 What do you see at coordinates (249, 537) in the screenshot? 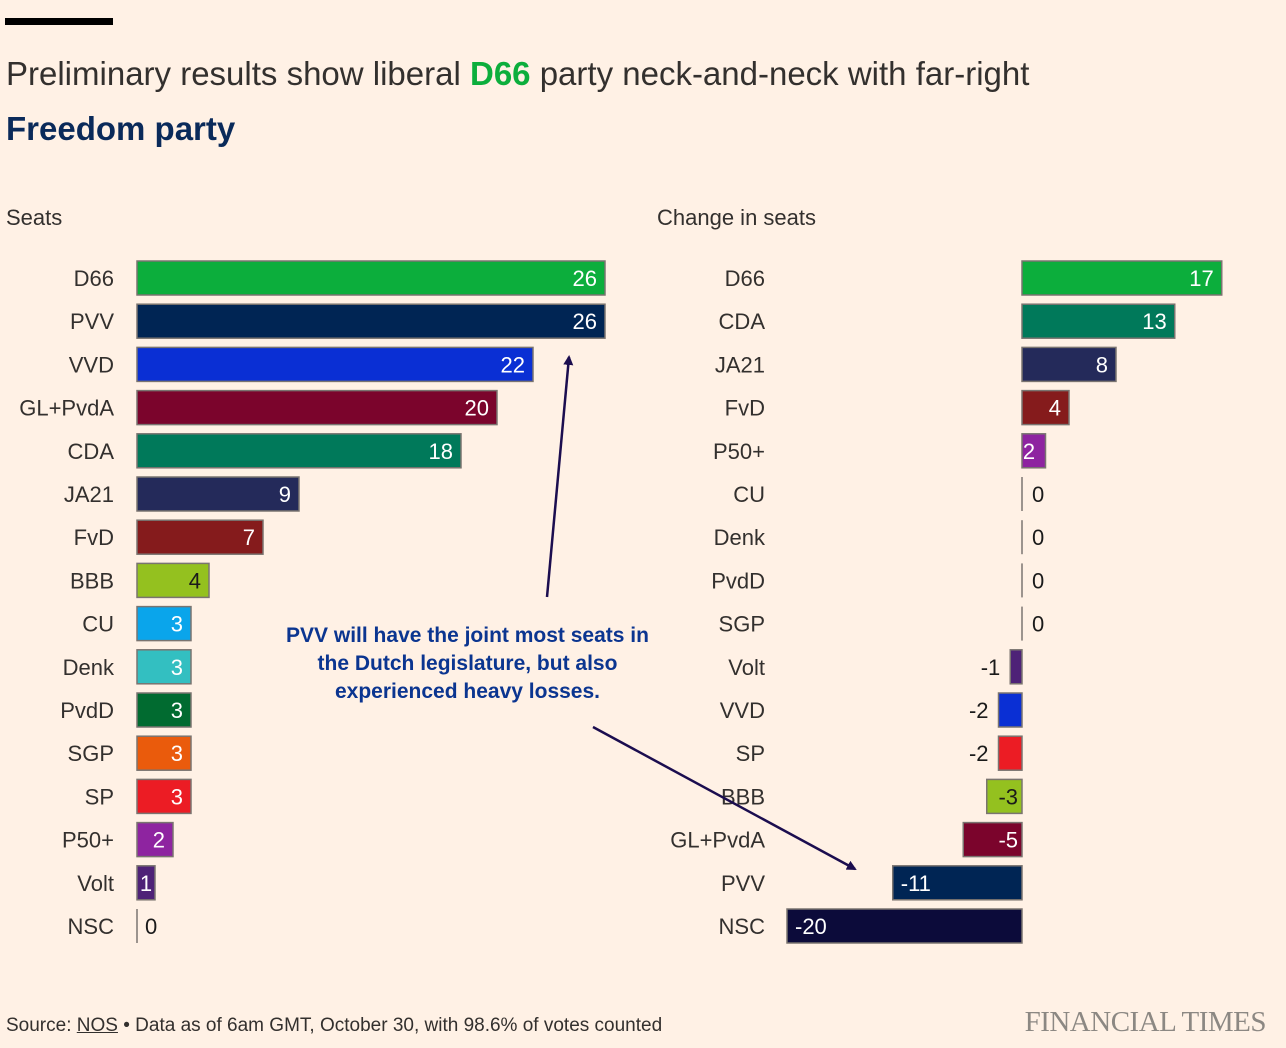
I see `value-label: 7` at bounding box center [249, 537].